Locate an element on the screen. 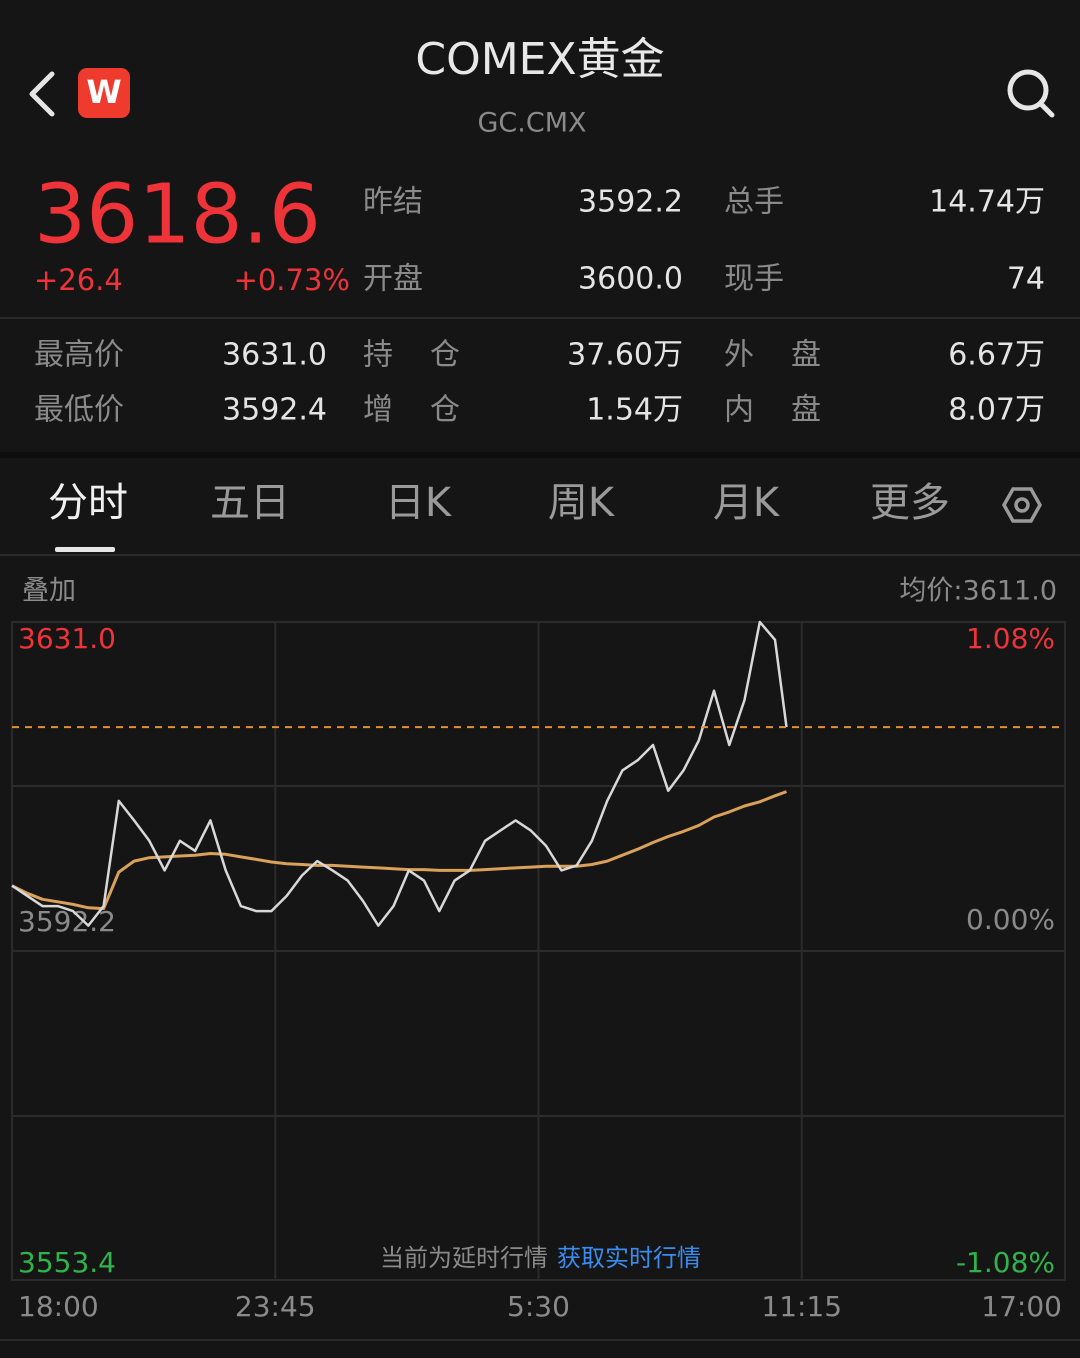 This screenshot has height=1358, width=1080. detail-value: 6.67万 is located at coordinates (996, 355).